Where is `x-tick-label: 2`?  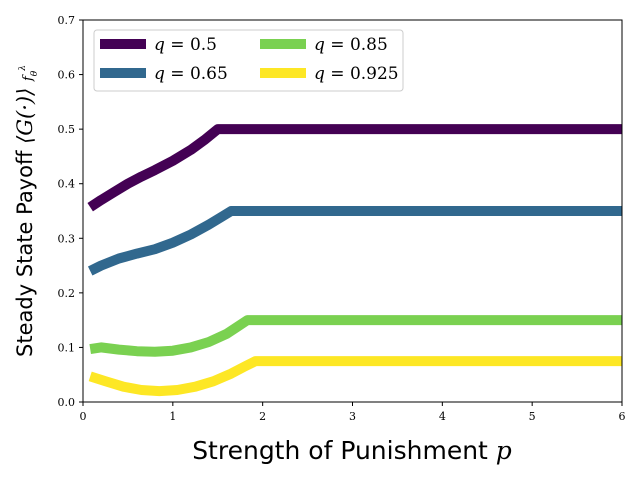
x-tick-label: 2 is located at coordinates (262, 416).